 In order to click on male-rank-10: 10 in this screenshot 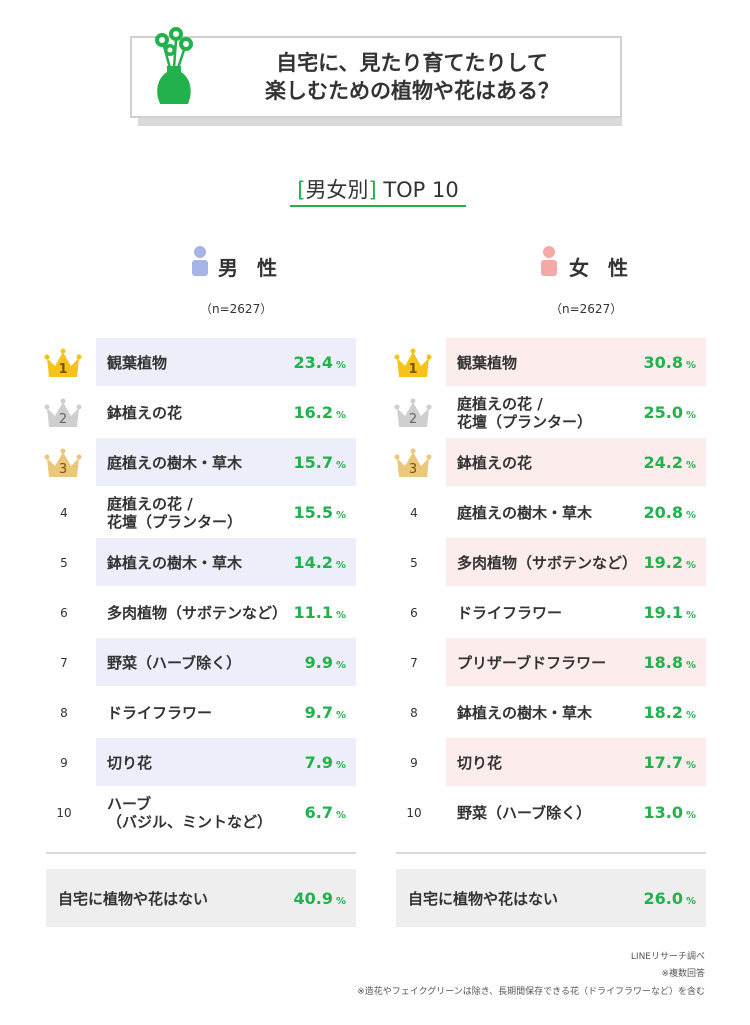, I will do `click(64, 813)`.